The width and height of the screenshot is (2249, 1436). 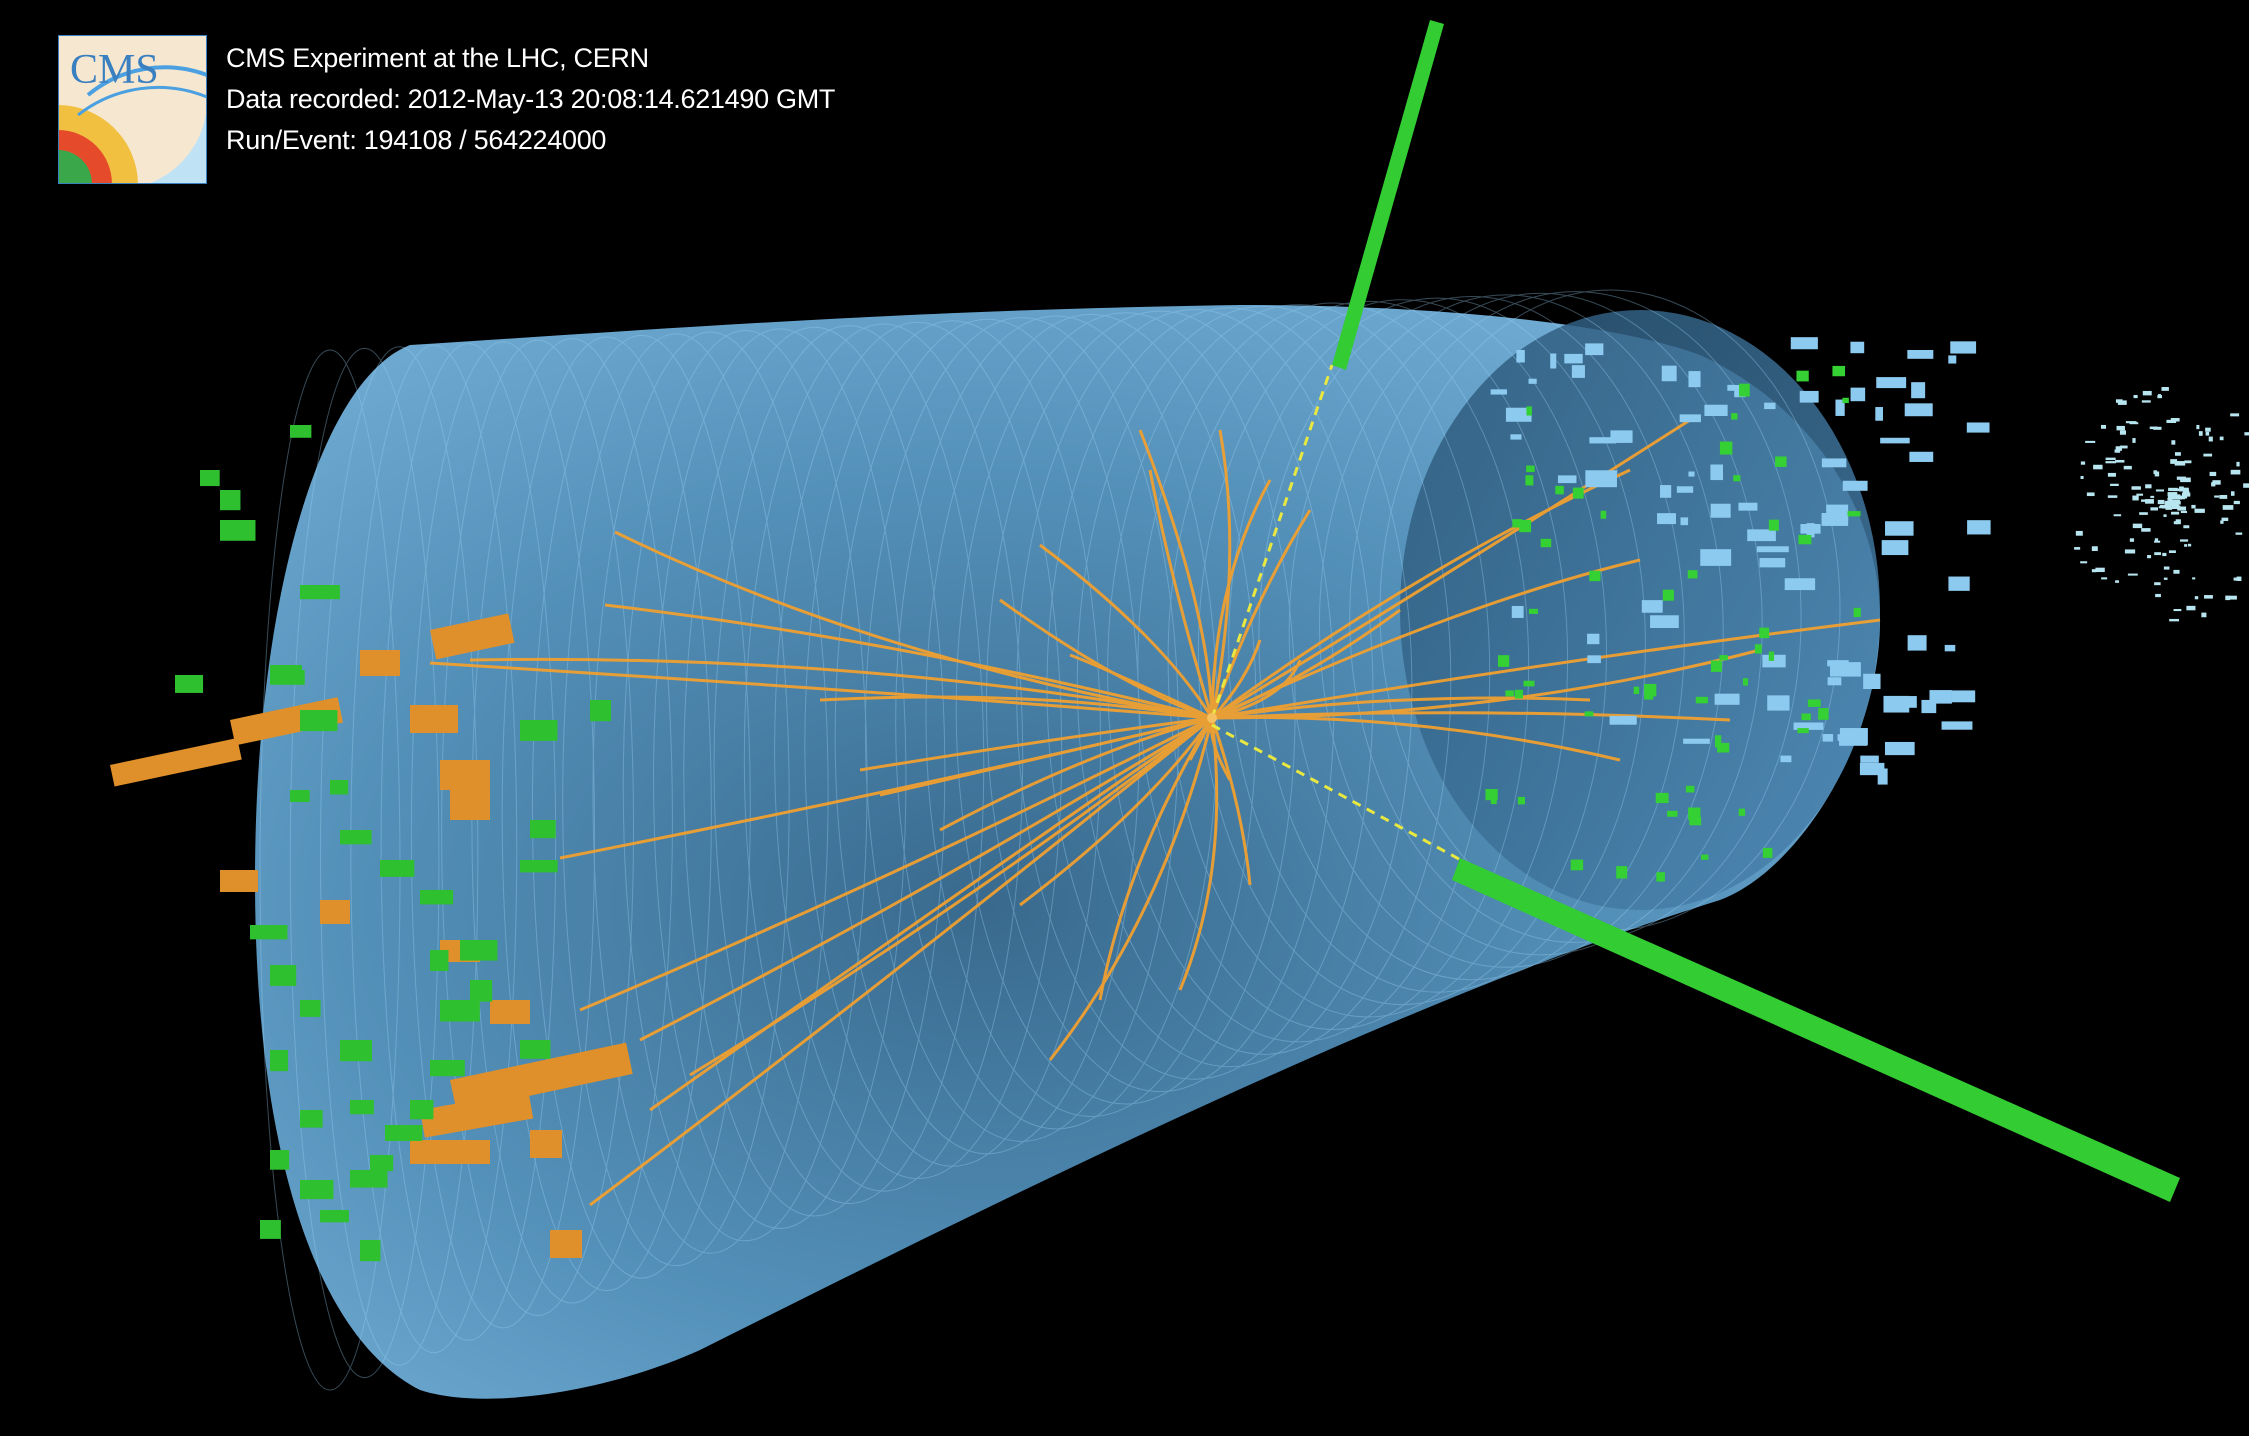 What do you see at coordinates (132, 109) in the screenshot?
I see `cms-logo-icon: CMS` at bounding box center [132, 109].